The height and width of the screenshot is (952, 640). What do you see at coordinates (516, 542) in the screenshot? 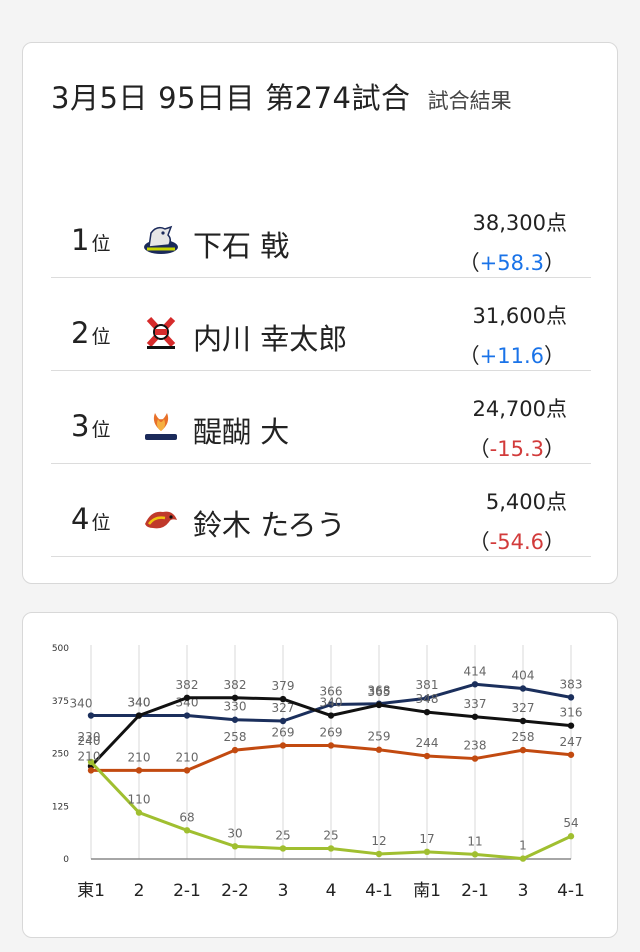
I see `score-delta: （-54.6）` at bounding box center [516, 542].